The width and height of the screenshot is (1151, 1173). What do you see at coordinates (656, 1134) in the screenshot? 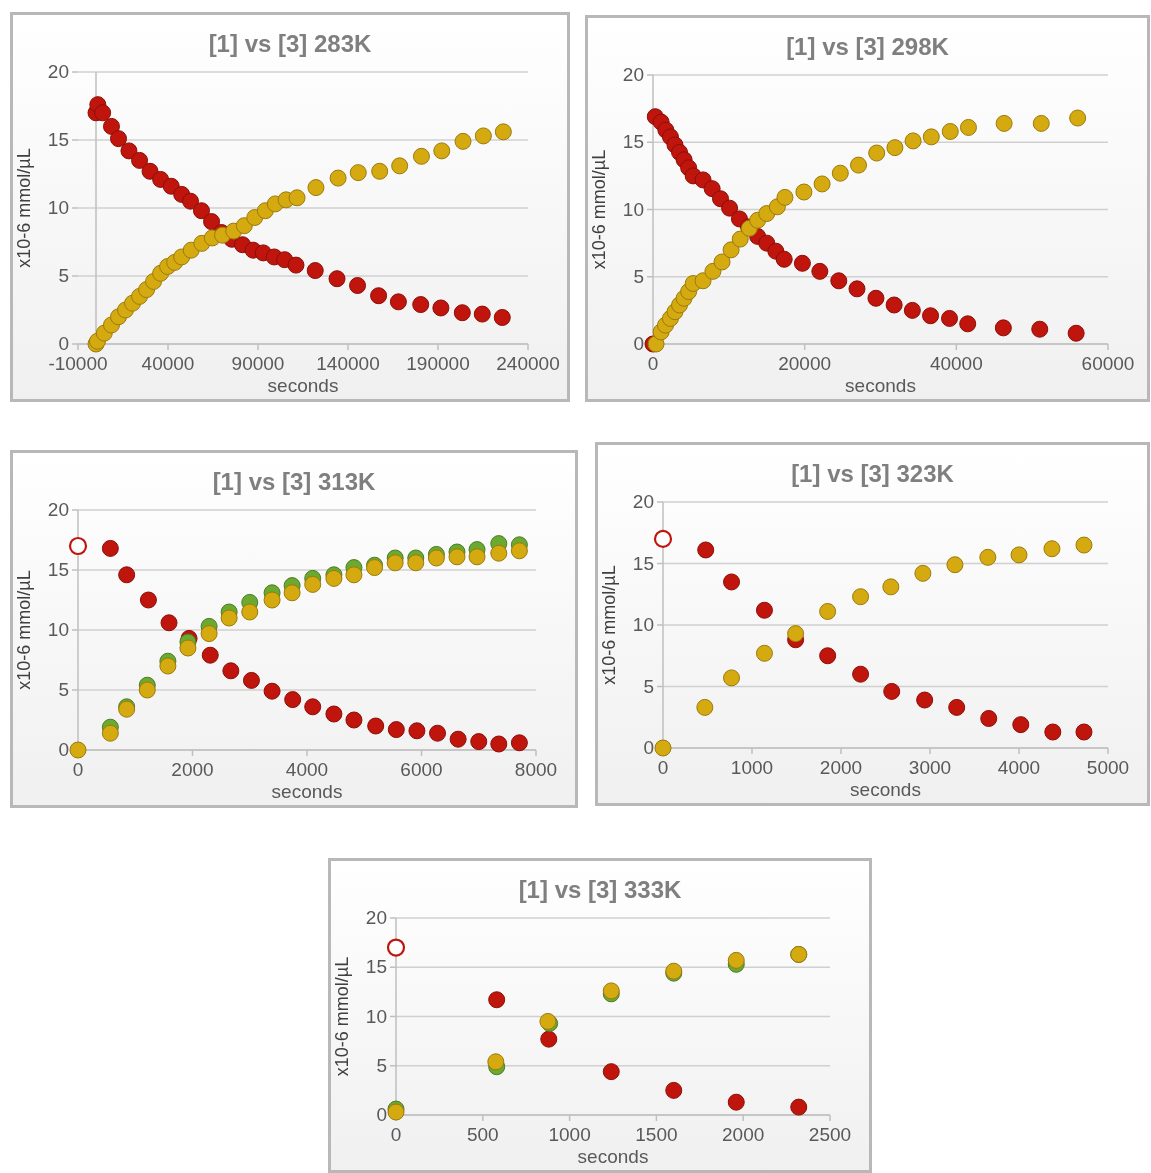
I see `x-tick-label: 1500` at bounding box center [656, 1134].